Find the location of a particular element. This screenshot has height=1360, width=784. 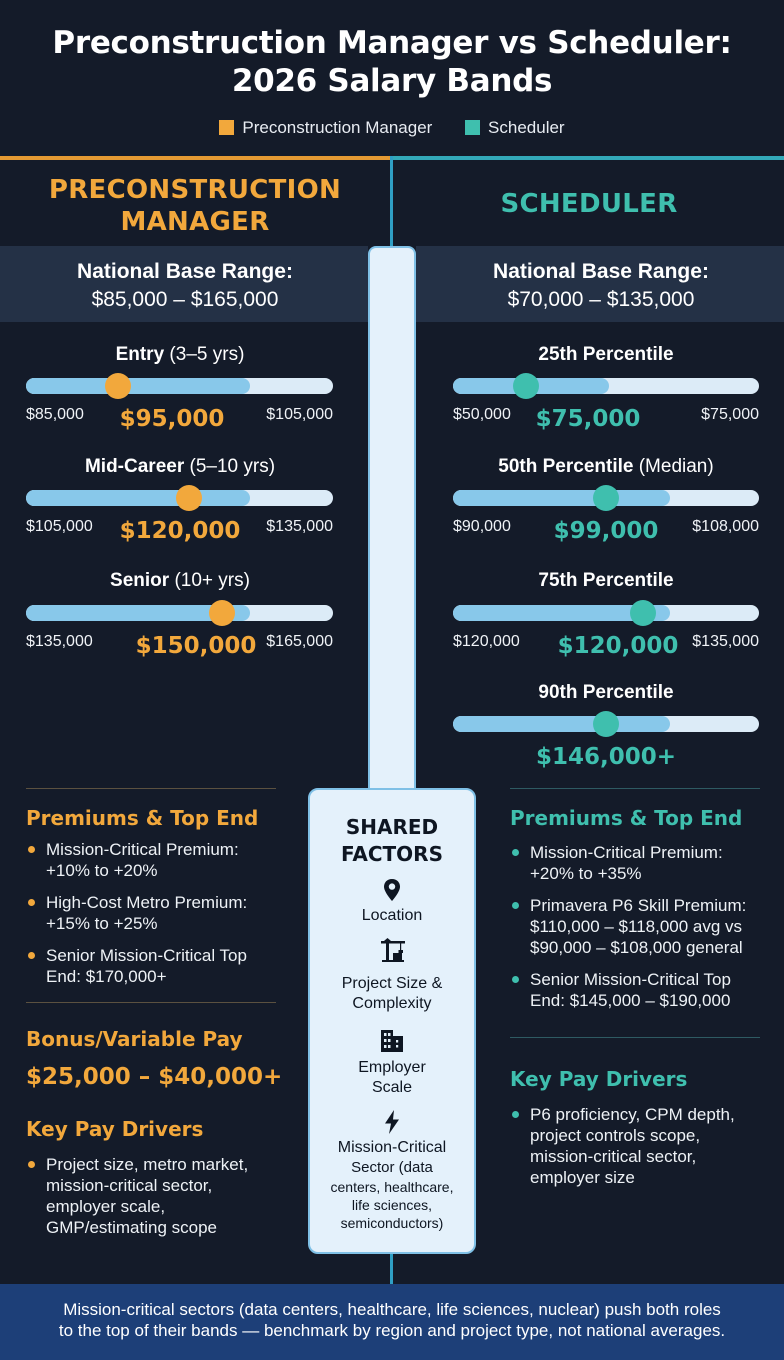

building-icon is located at coordinates (392, 1041).